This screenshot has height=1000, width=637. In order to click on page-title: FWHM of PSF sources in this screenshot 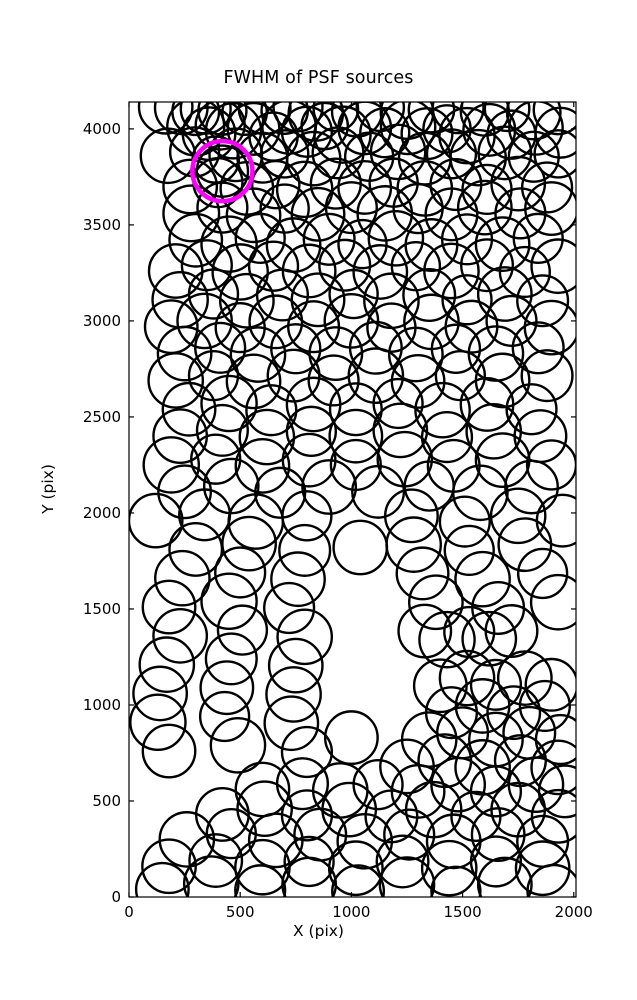, I will do `click(318, 78)`.